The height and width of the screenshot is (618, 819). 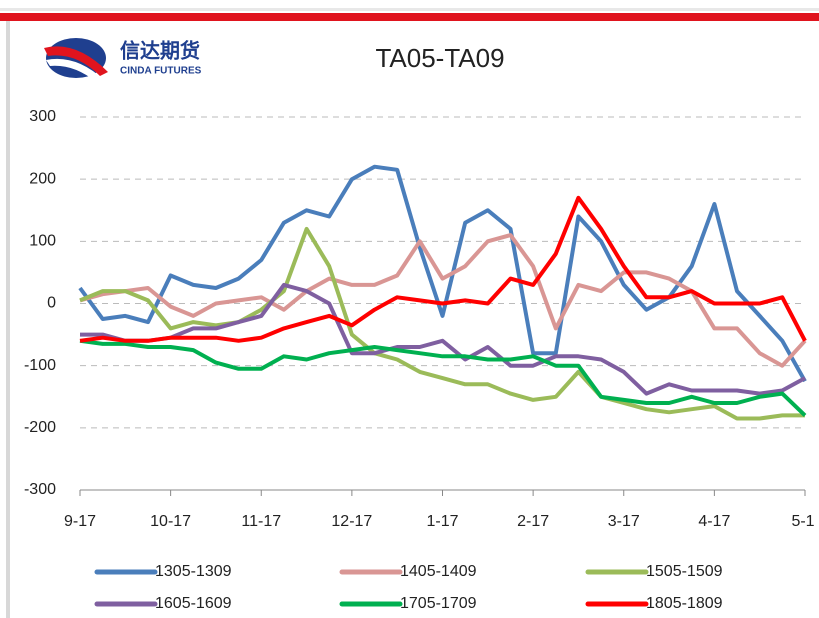 I want to click on y-tick-label: -200, so click(x=40, y=427).